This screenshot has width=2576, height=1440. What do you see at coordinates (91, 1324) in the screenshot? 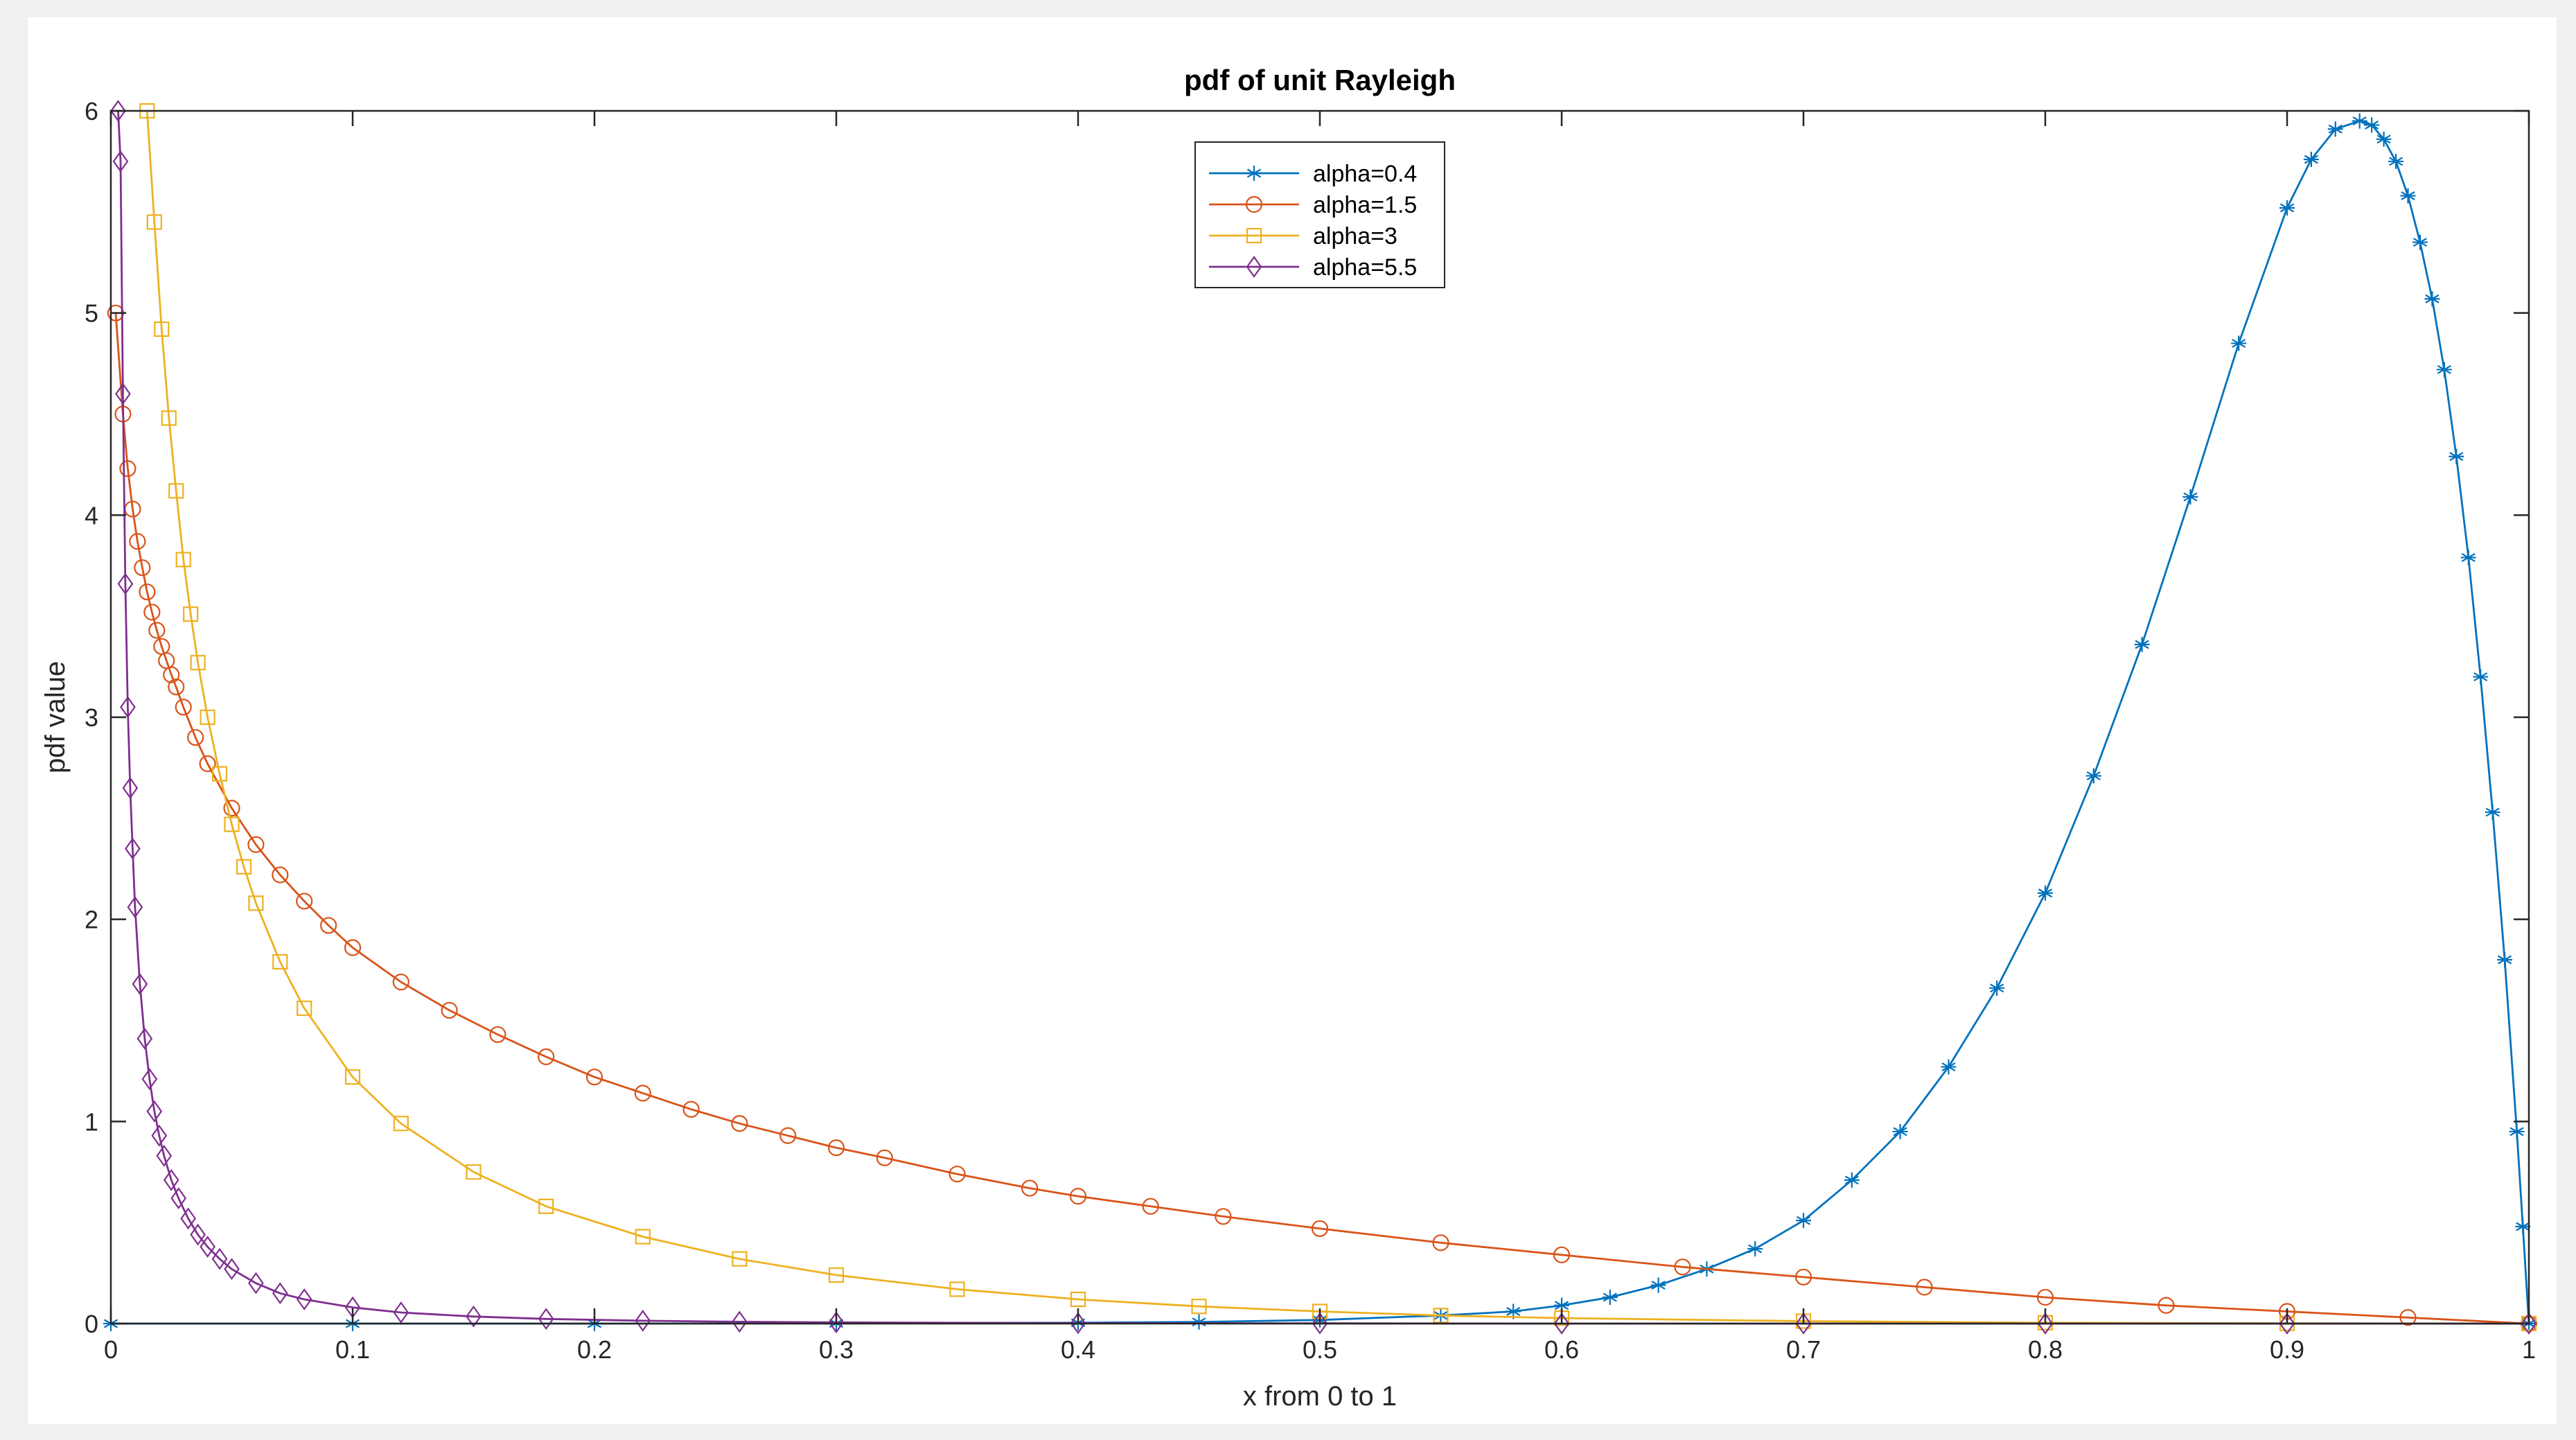
I see `y-tick-label: 0` at bounding box center [91, 1324].